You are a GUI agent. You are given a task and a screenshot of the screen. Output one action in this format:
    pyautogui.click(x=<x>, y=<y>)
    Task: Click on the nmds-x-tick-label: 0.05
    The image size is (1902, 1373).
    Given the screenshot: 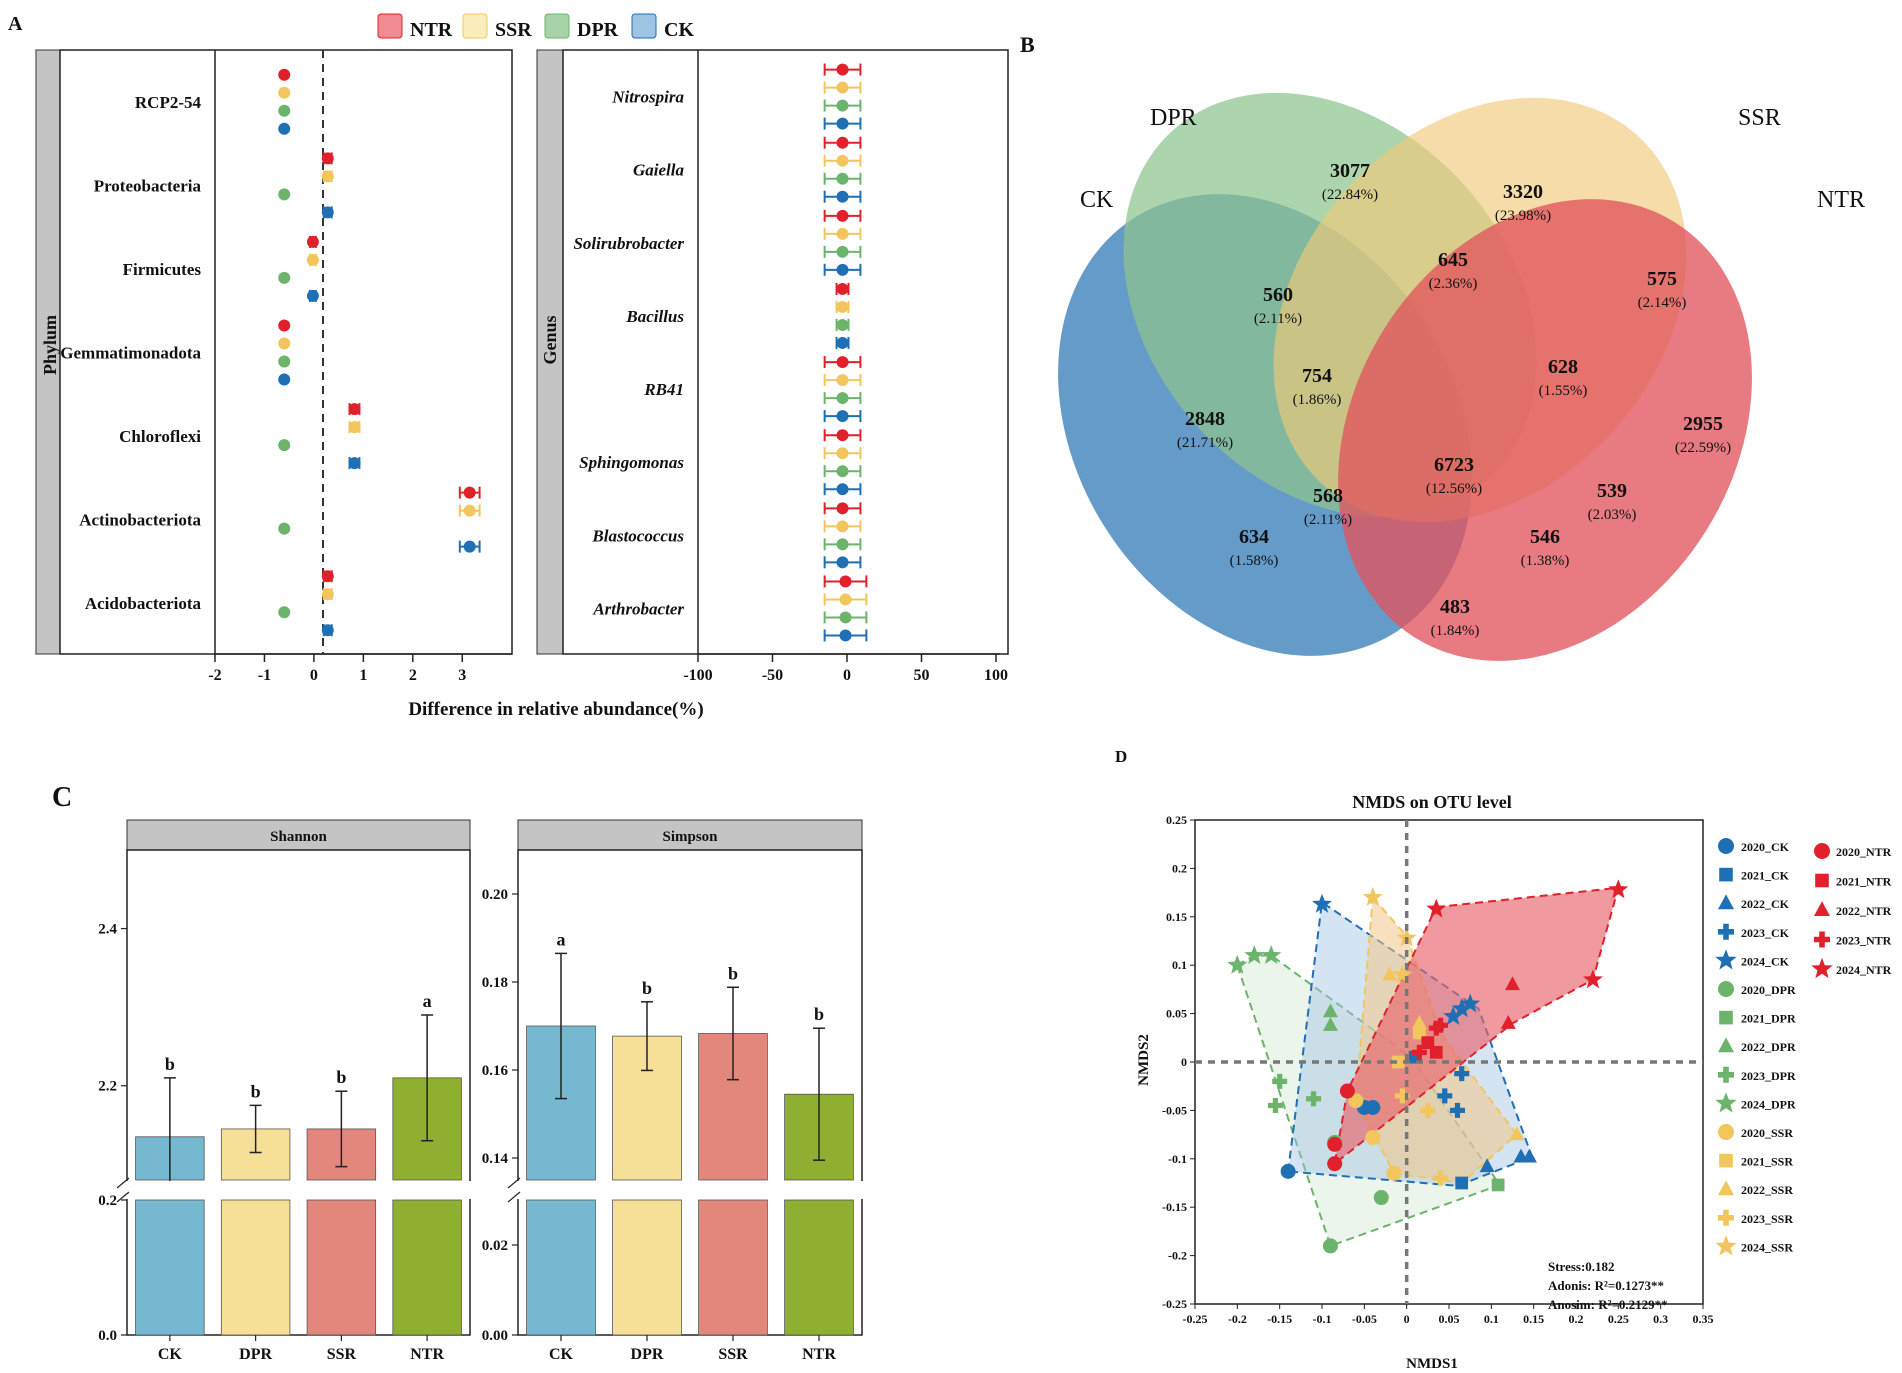 What is the action you would take?
    pyautogui.click(x=1449, y=1319)
    